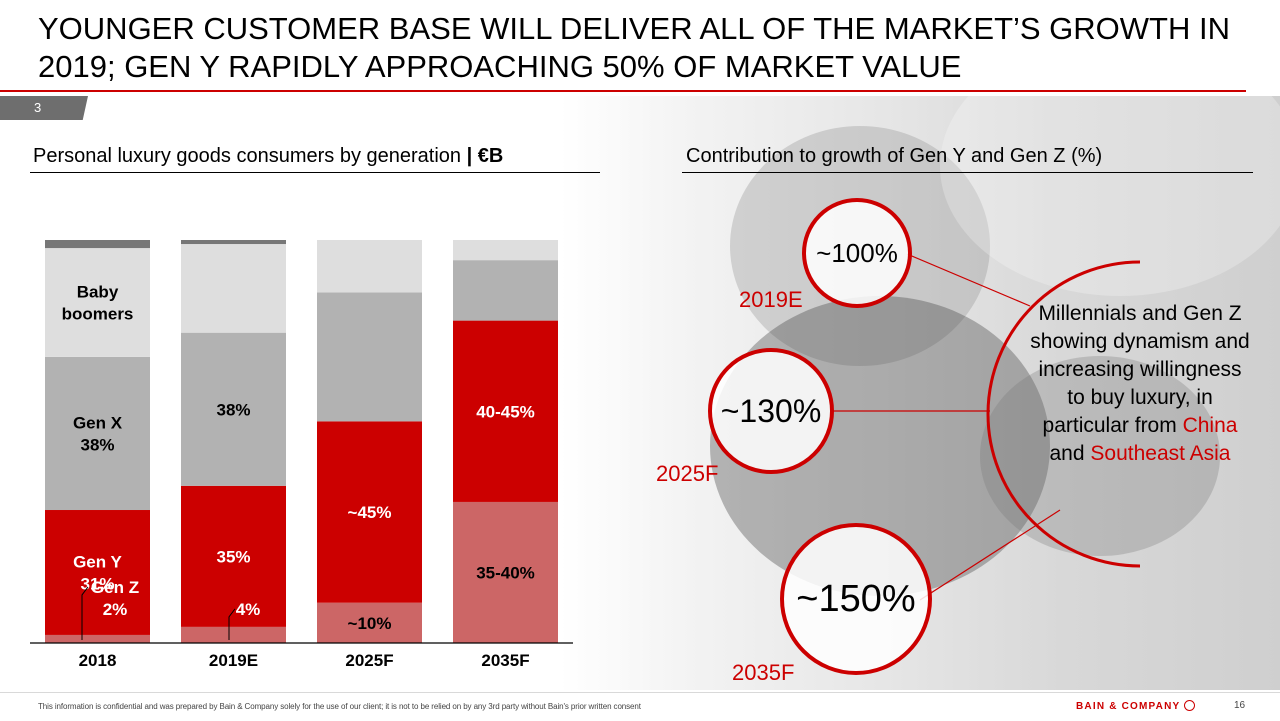 This screenshot has width=1280, height=721. What do you see at coordinates (233, 288) in the screenshot?
I see `bar-2019e-baby-boomers` at bounding box center [233, 288].